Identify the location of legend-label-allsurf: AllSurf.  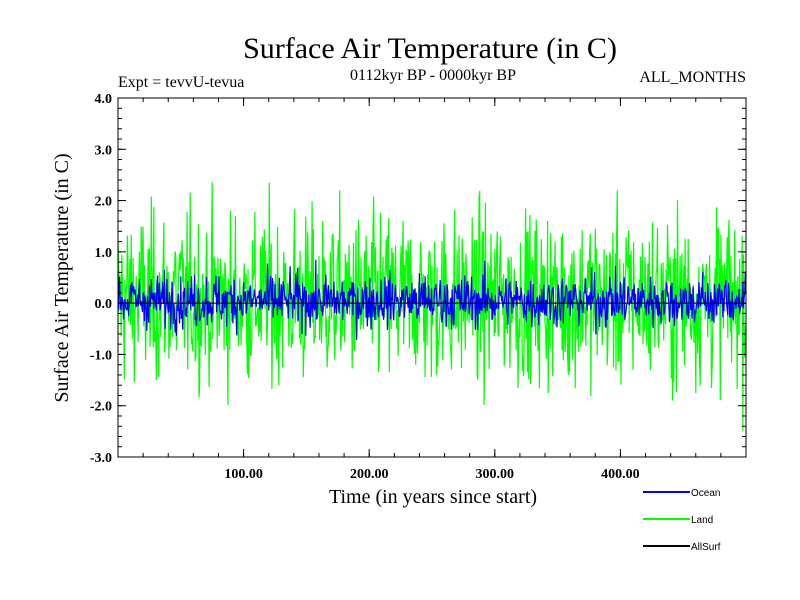
(706, 547).